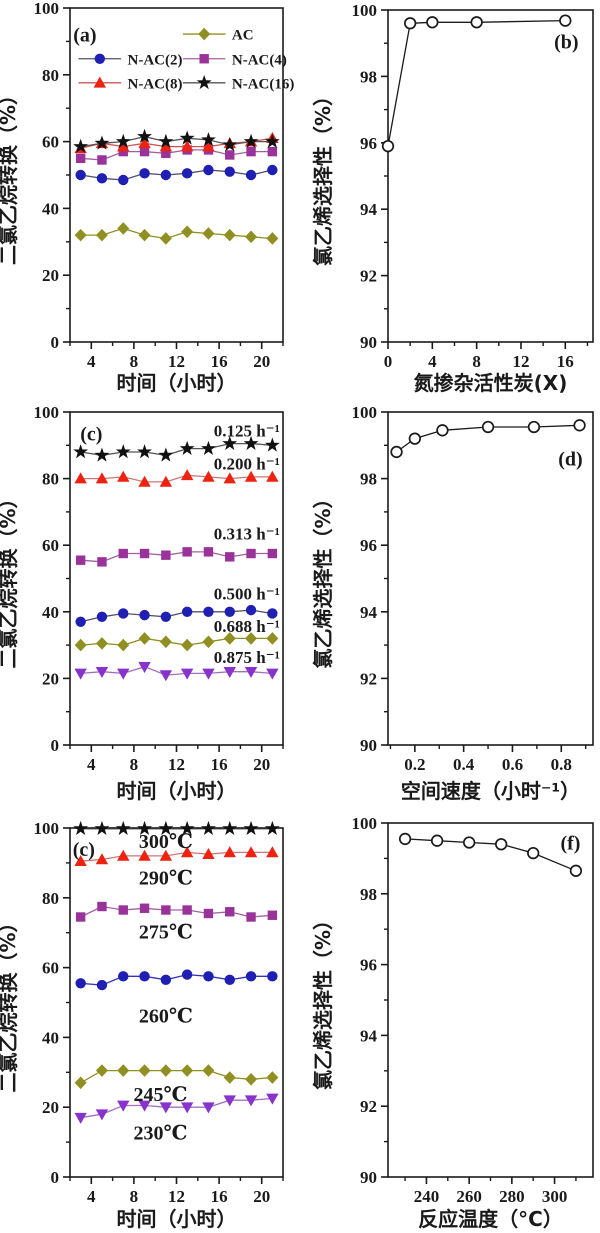 The width and height of the screenshot is (600, 1233). What do you see at coordinates (323, 1000) in the screenshot?
I see `y-axis-title: 氯乙烯选择性（%）` at bounding box center [323, 1000].